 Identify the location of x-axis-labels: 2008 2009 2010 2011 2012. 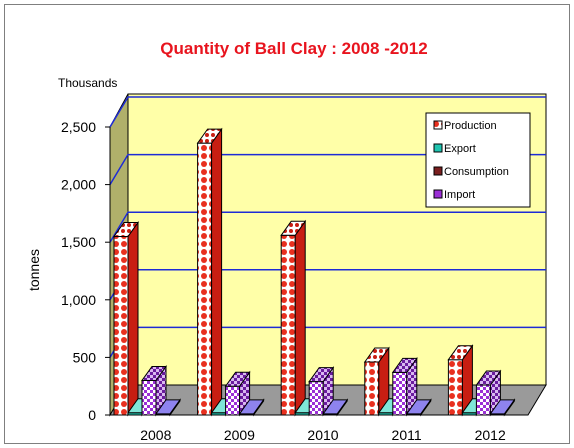
(319, 428).